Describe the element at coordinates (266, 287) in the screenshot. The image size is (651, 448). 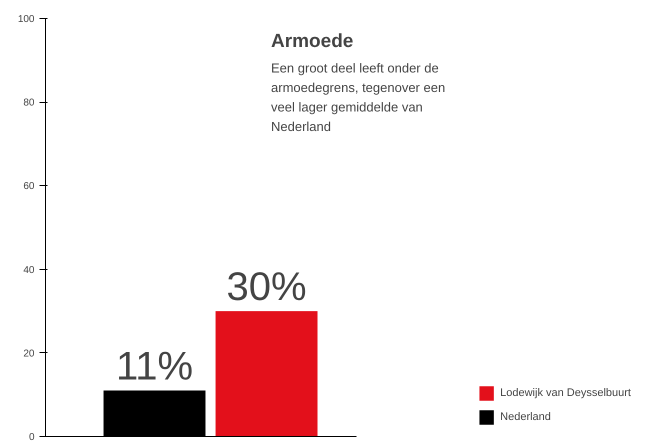
I see `data-label: 30%` at that location.